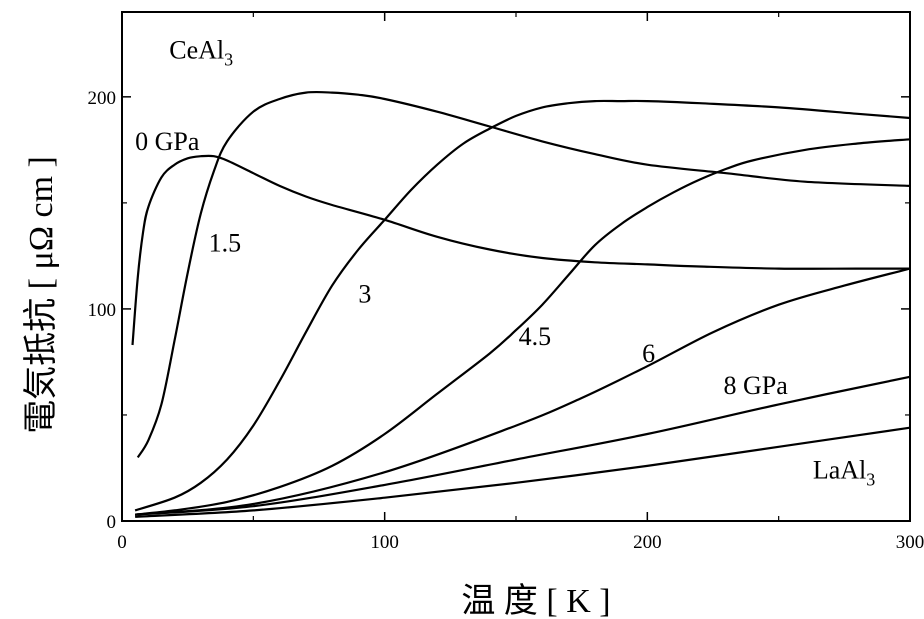 This screenshot has width=924, height=619. What do you see at coordinates (122, 542) in the screenshot?
I see `x-tick-label: 0` at bounding box center [122, 542].